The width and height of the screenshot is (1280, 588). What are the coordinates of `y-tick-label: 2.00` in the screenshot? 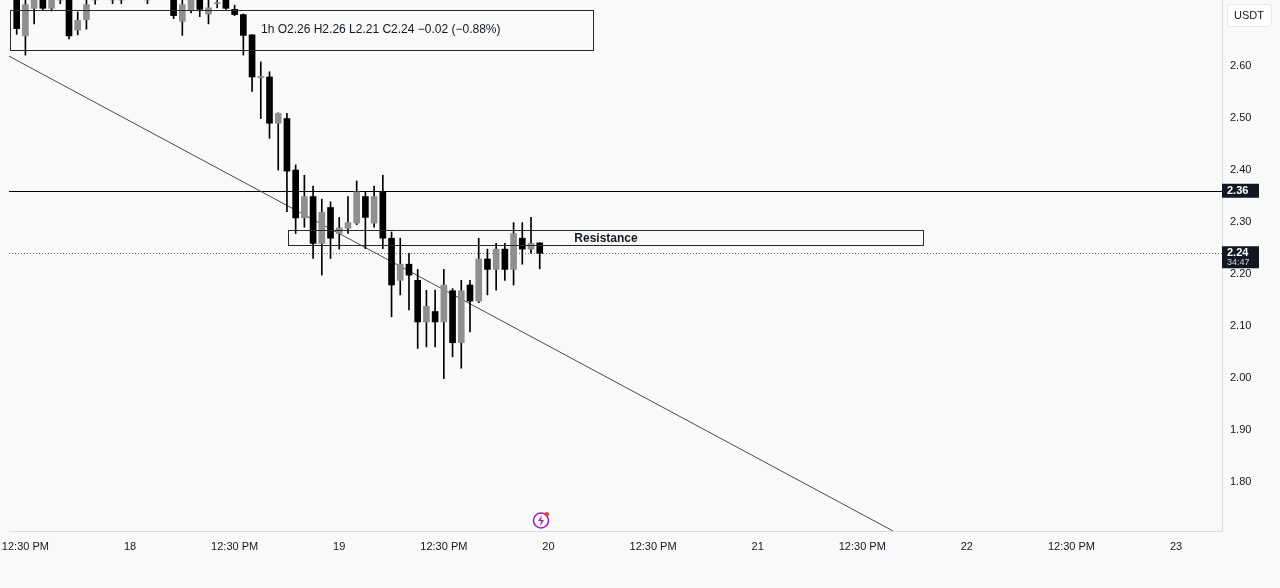 It's located at (1241, 377).